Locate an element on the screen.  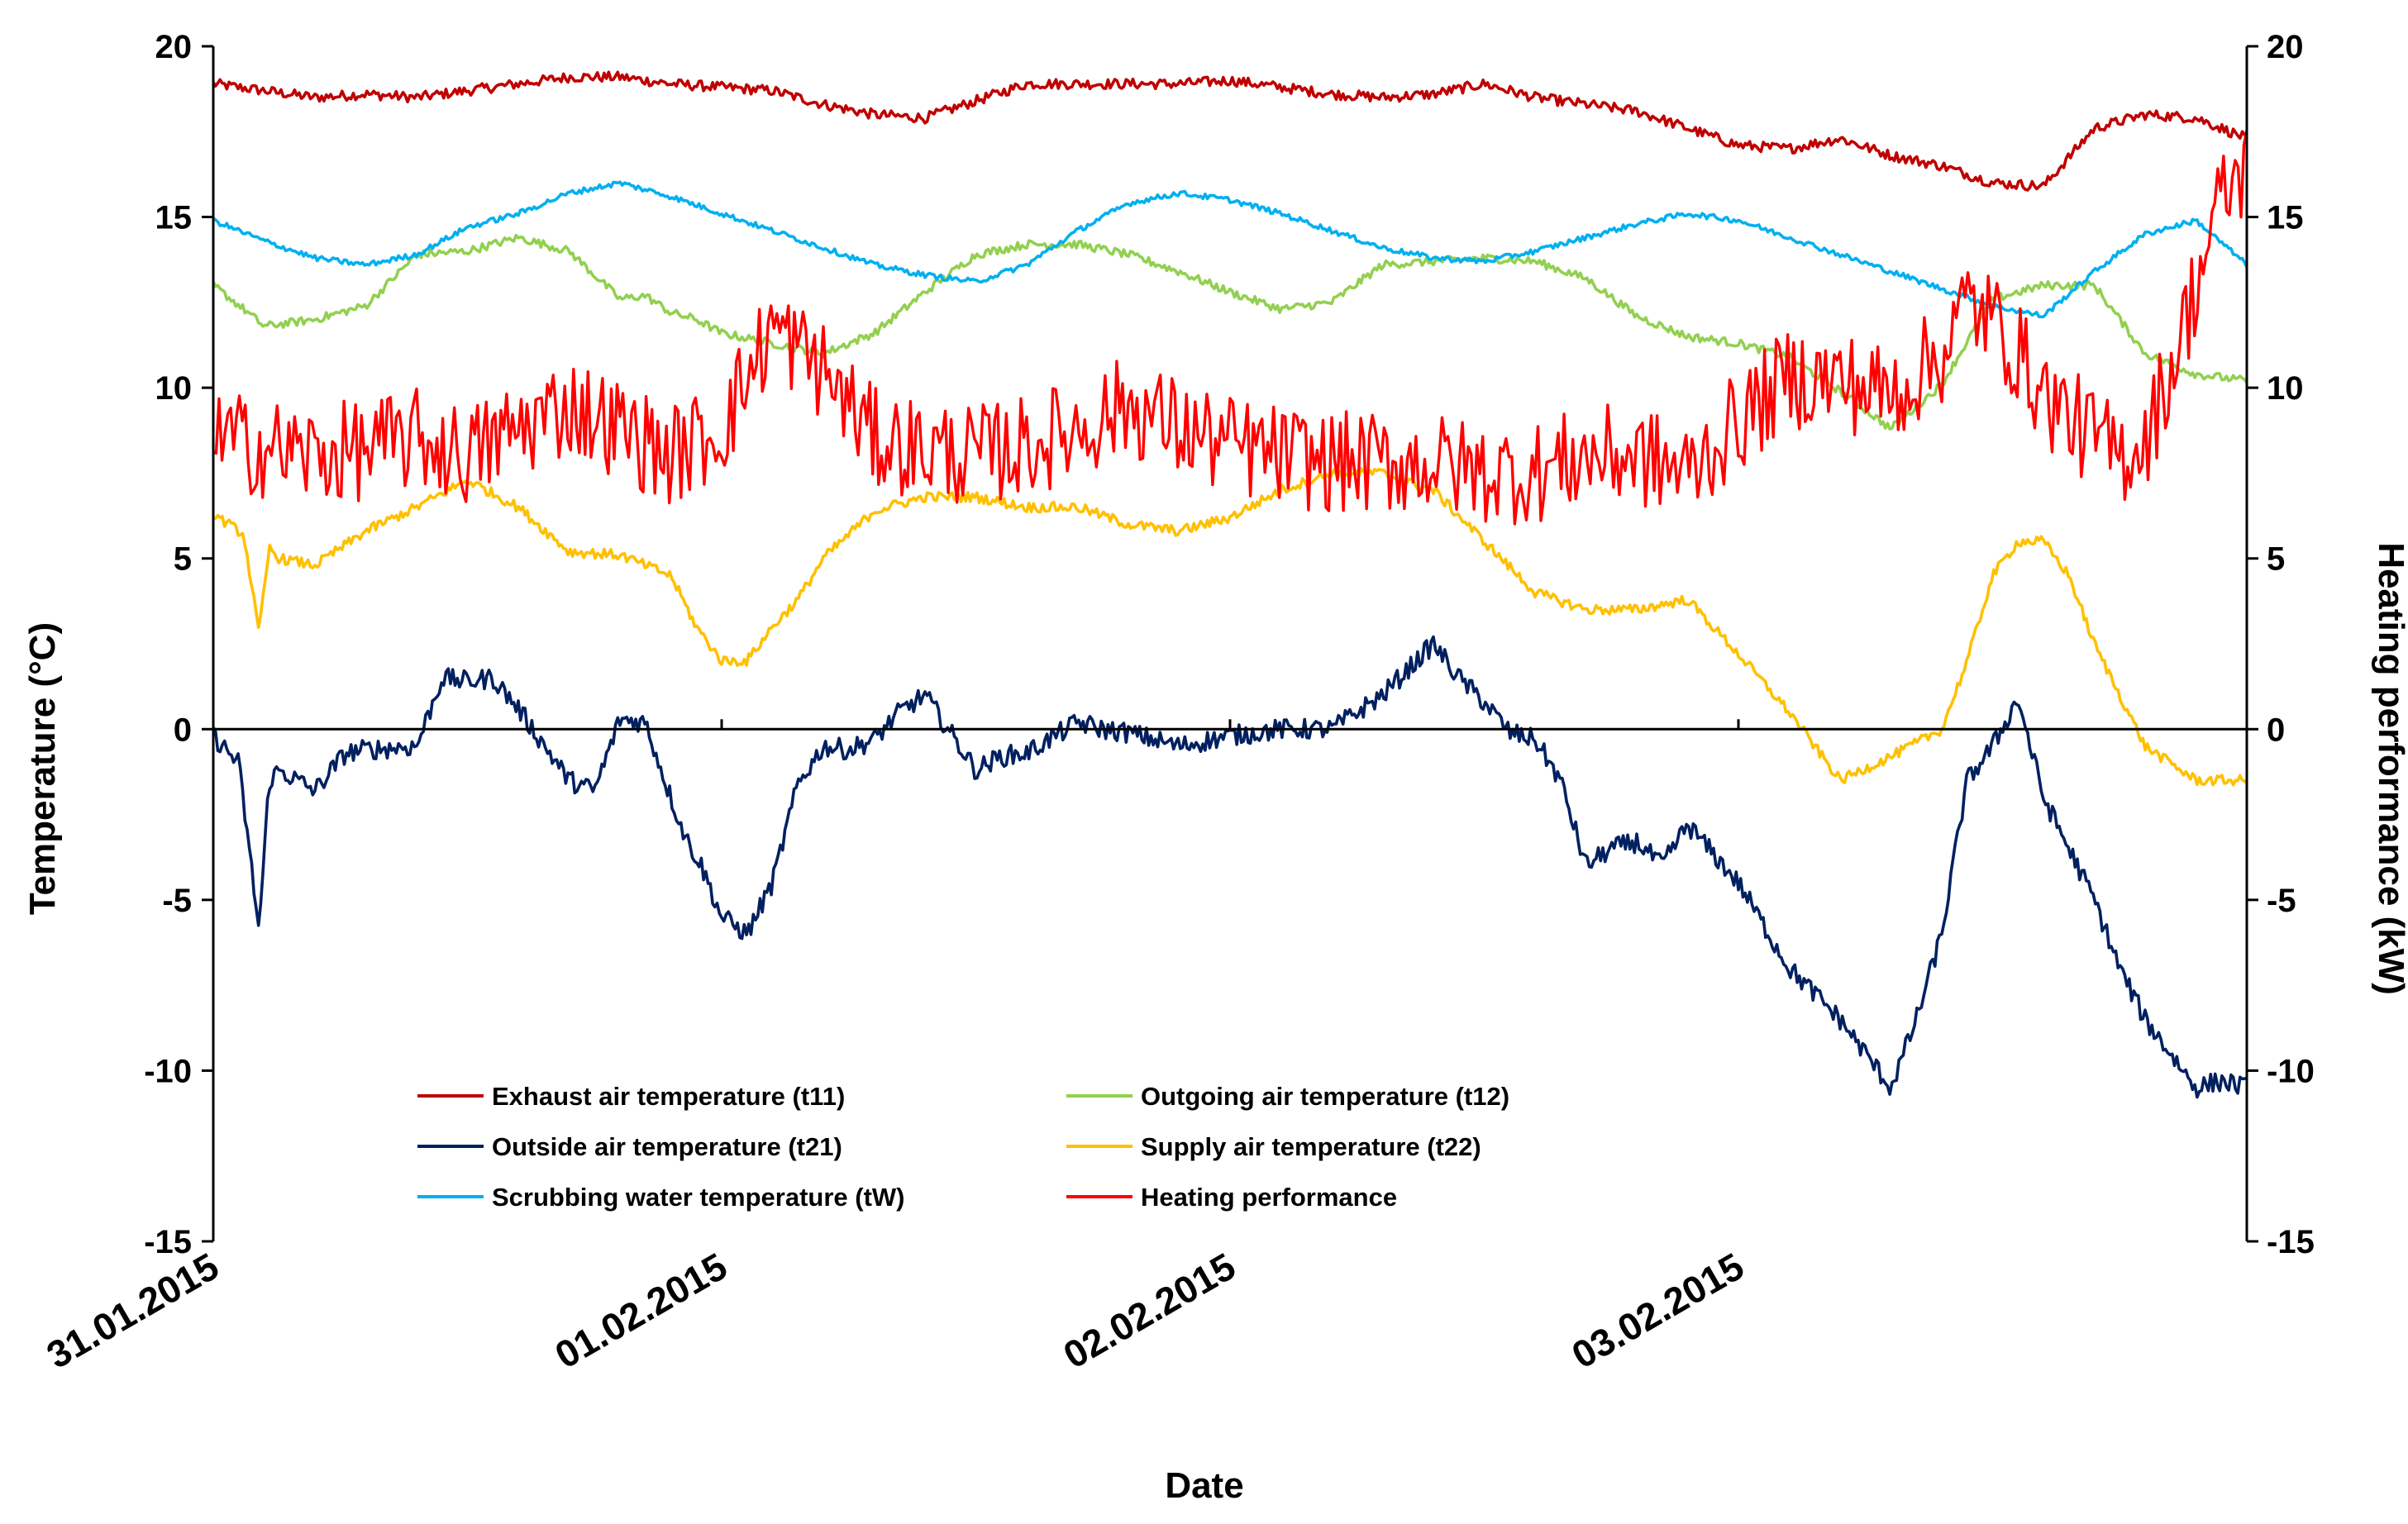
y2-tick-label: 0 is located at coordinates (2276, 730).